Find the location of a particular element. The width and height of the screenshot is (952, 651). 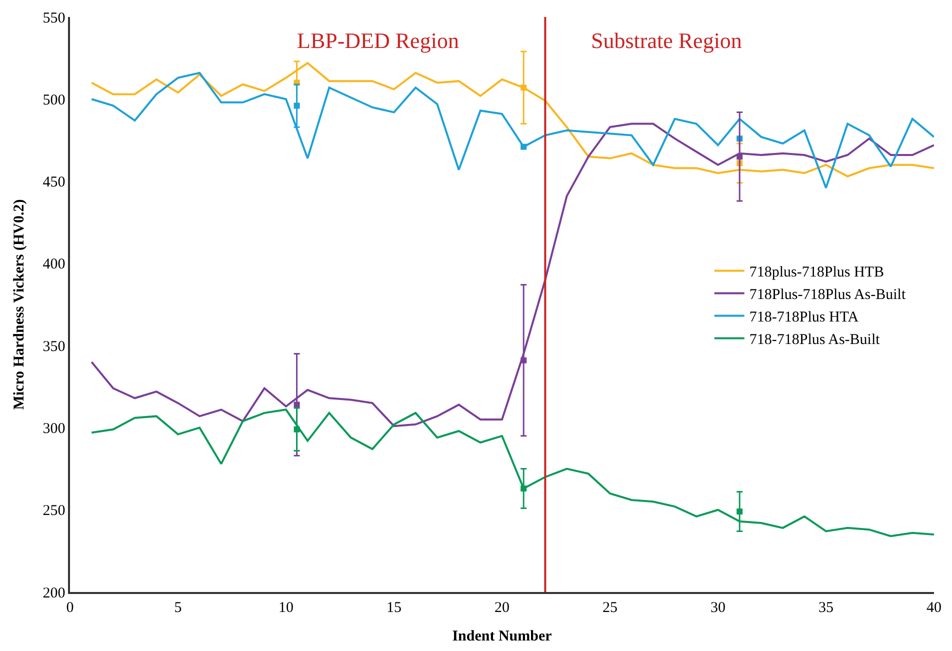

legend-label: 718Plus-718Plus As-Built is located at coordinates (827, 295).